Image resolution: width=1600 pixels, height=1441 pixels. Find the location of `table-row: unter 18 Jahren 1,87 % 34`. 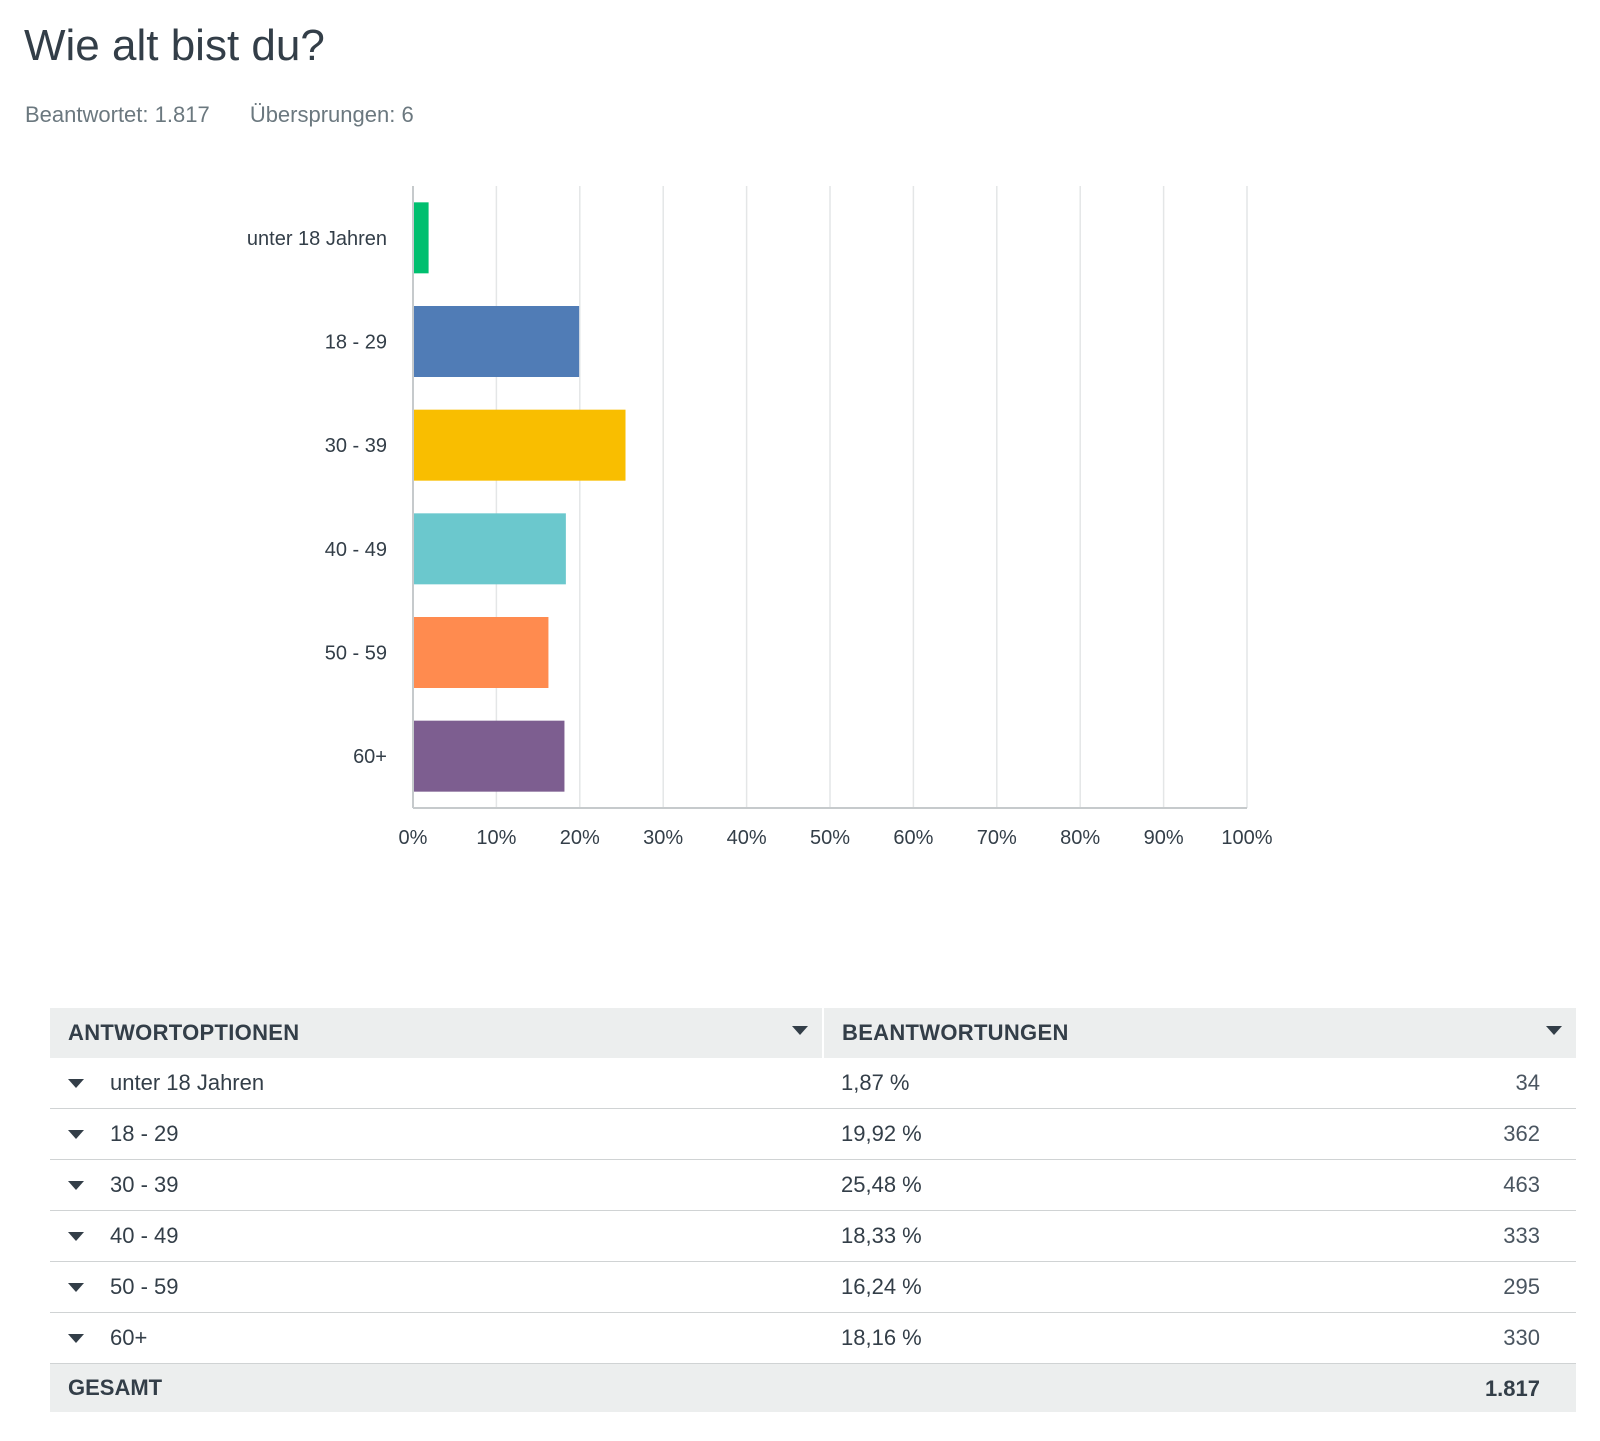

table-row: unter 18 Jahren 1,87 % 34 is located at coordinates (813, 1083).